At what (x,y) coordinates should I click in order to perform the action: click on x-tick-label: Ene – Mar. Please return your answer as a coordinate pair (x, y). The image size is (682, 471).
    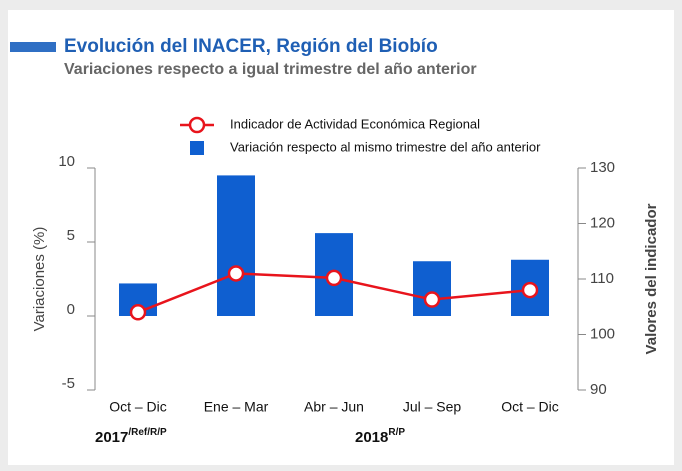
    Looking at the image, I should click on (236, 407).